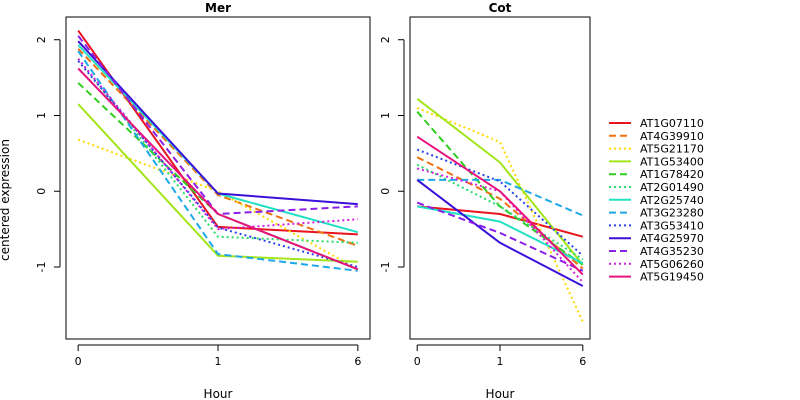  I want to click on legend-label: AT2G01490, so click(672, 187).